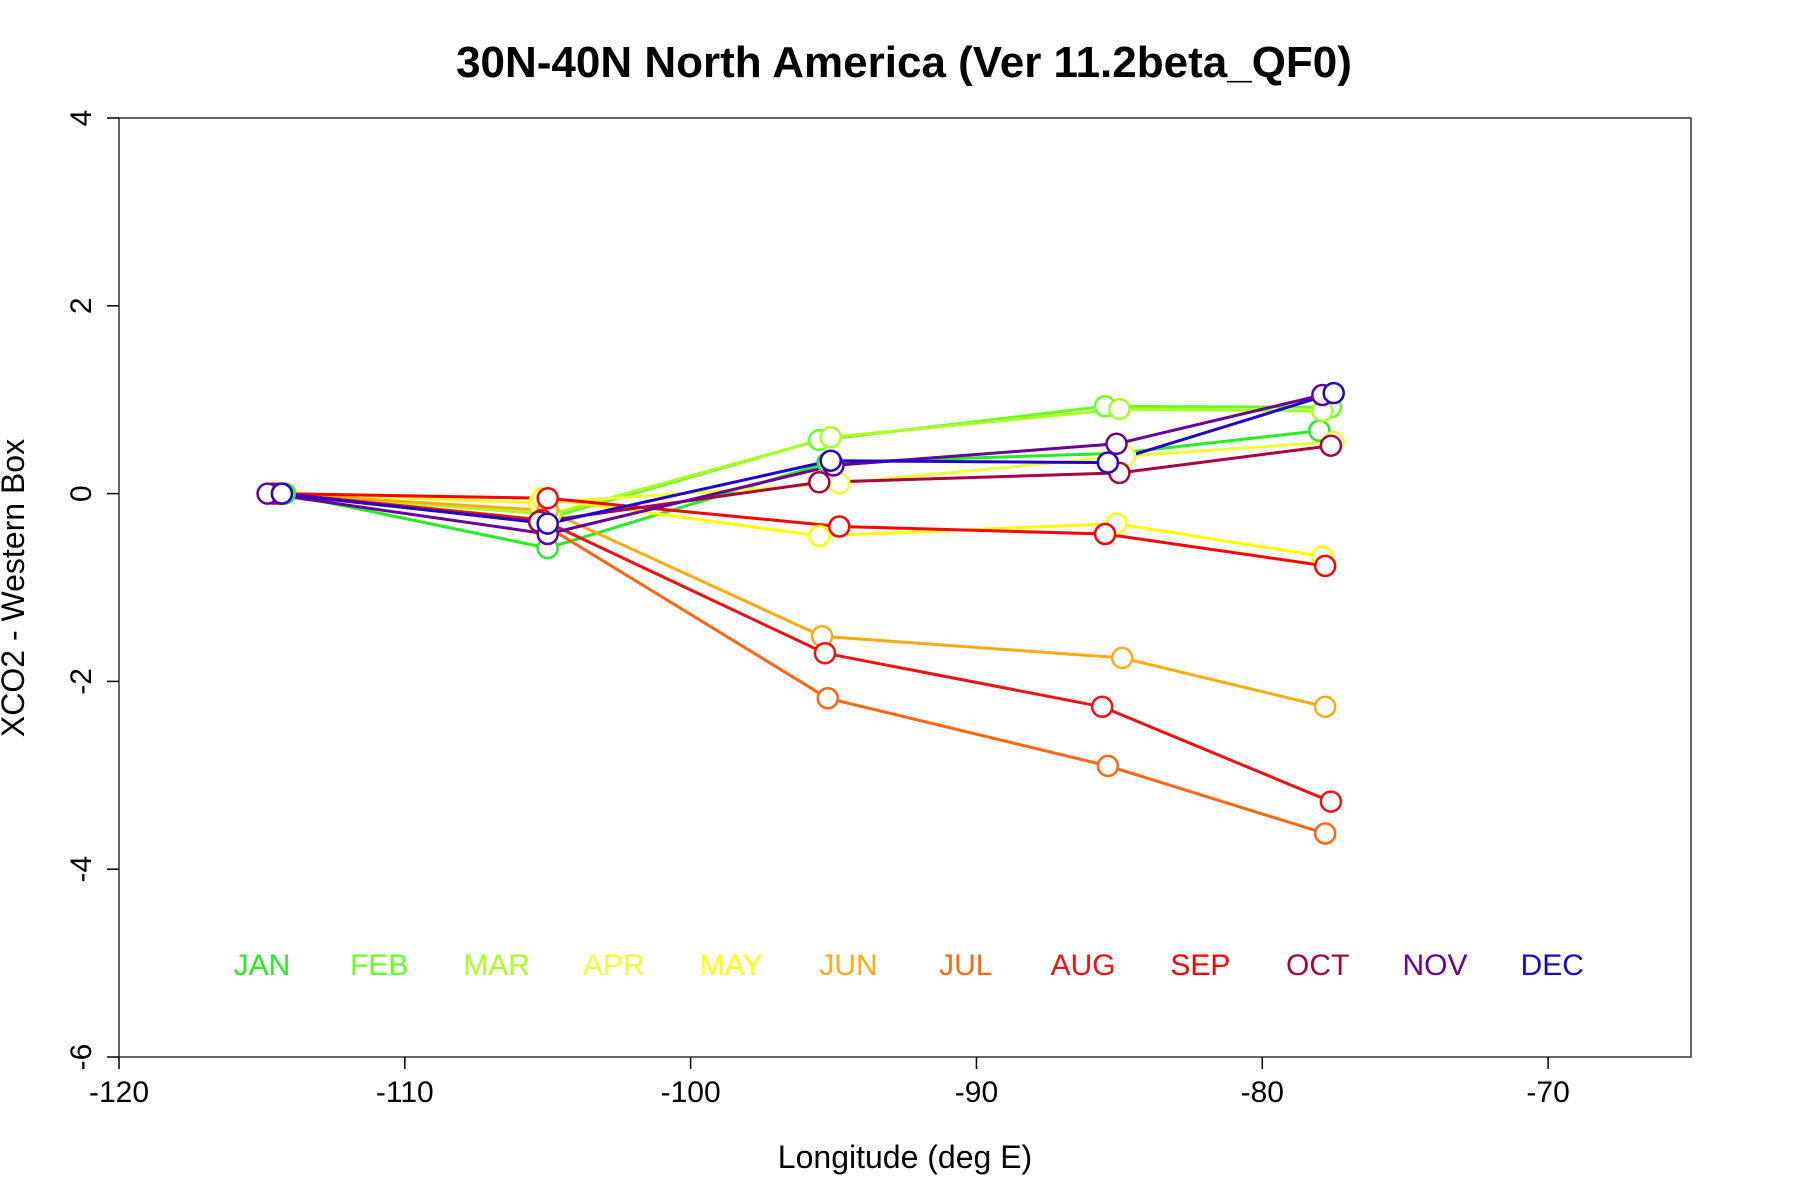 This screenshot has height=1200, width=1800. I want to click on y-tick-label: -6, so click(81, 1057).